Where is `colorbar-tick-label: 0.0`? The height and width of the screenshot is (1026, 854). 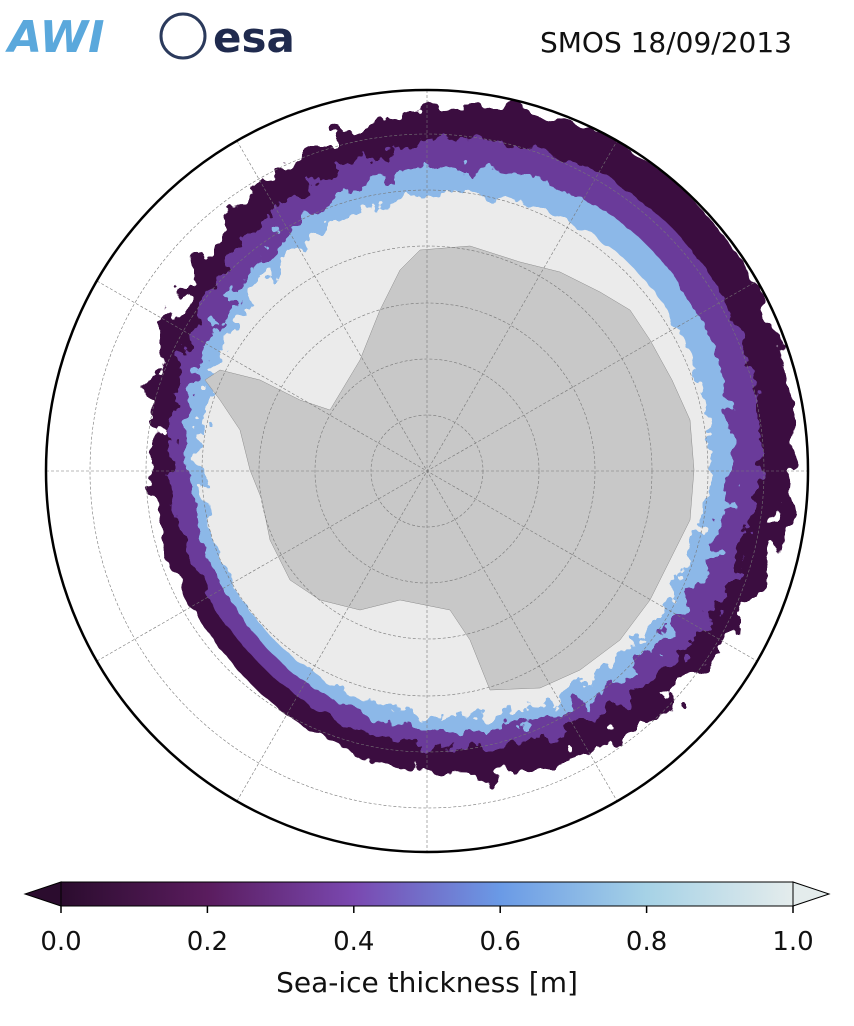 colorbar-tick-label: 0.0 is located at coordinates (60, 942).